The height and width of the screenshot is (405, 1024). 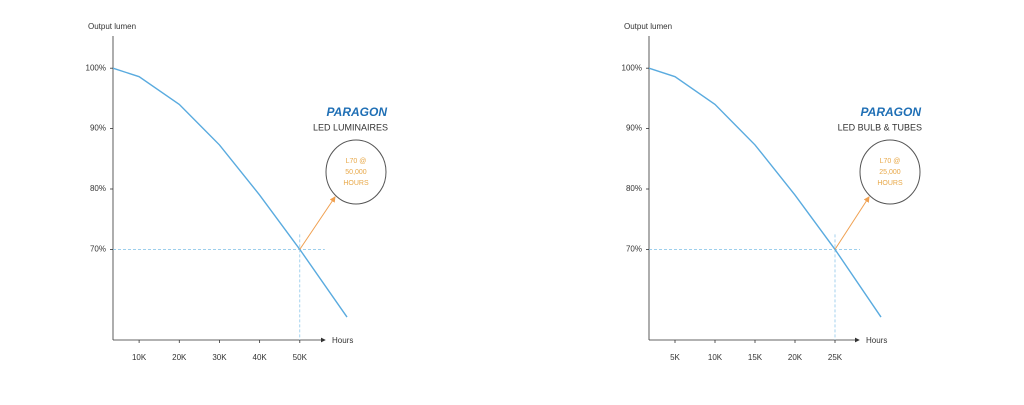 I want to click on x-tick-label: 30K, so click(x=219, y=357).